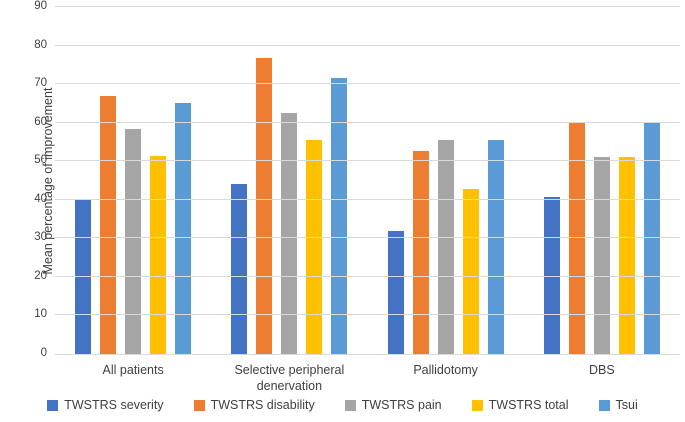  Describe the element at coordinates (314, 247) in the screenshot. I see `bar-twstrs-total-selective-peripheral-denervation` at that location.